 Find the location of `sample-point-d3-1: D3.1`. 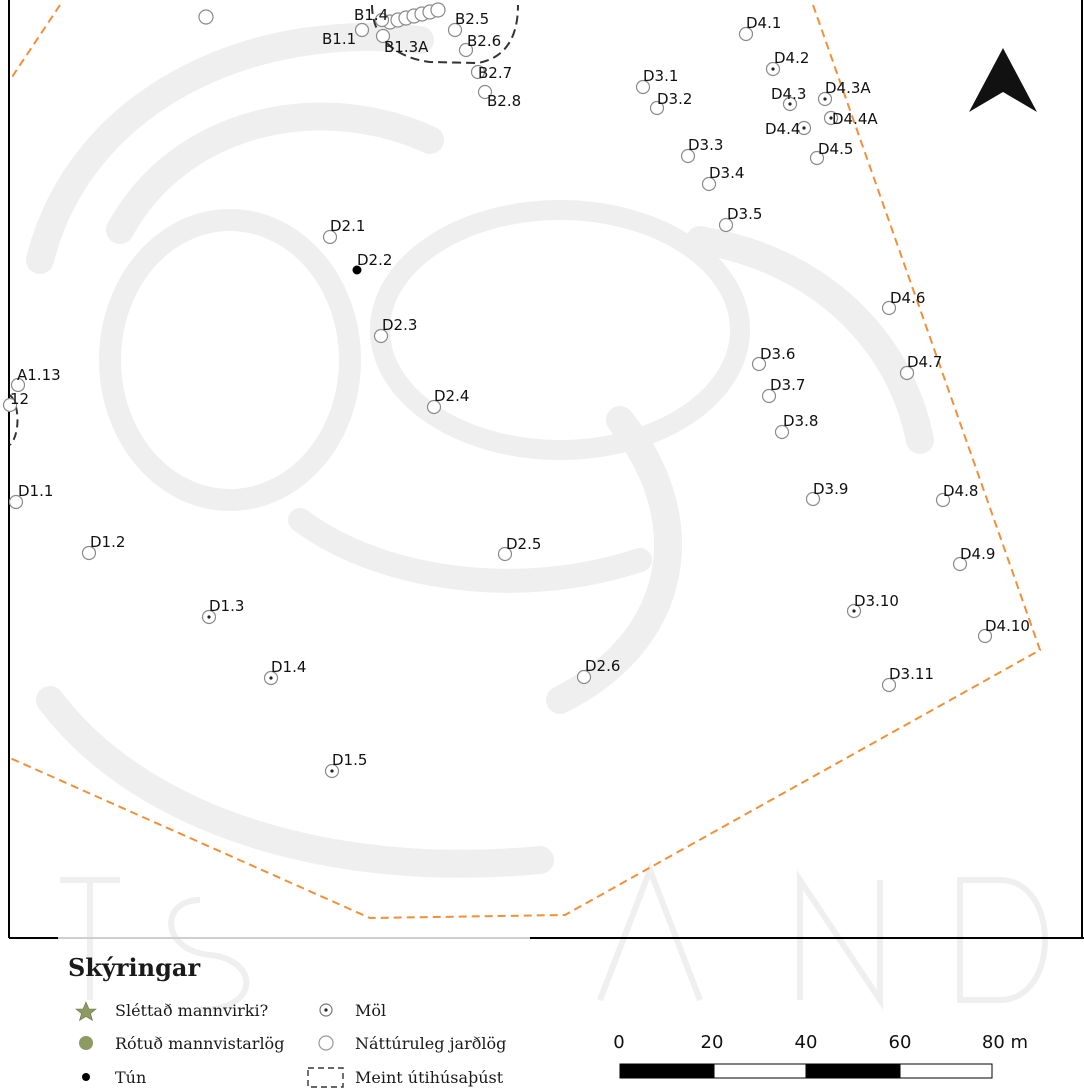

sample-point-d3-1: D3.1 is located at coordinates (656, 81).